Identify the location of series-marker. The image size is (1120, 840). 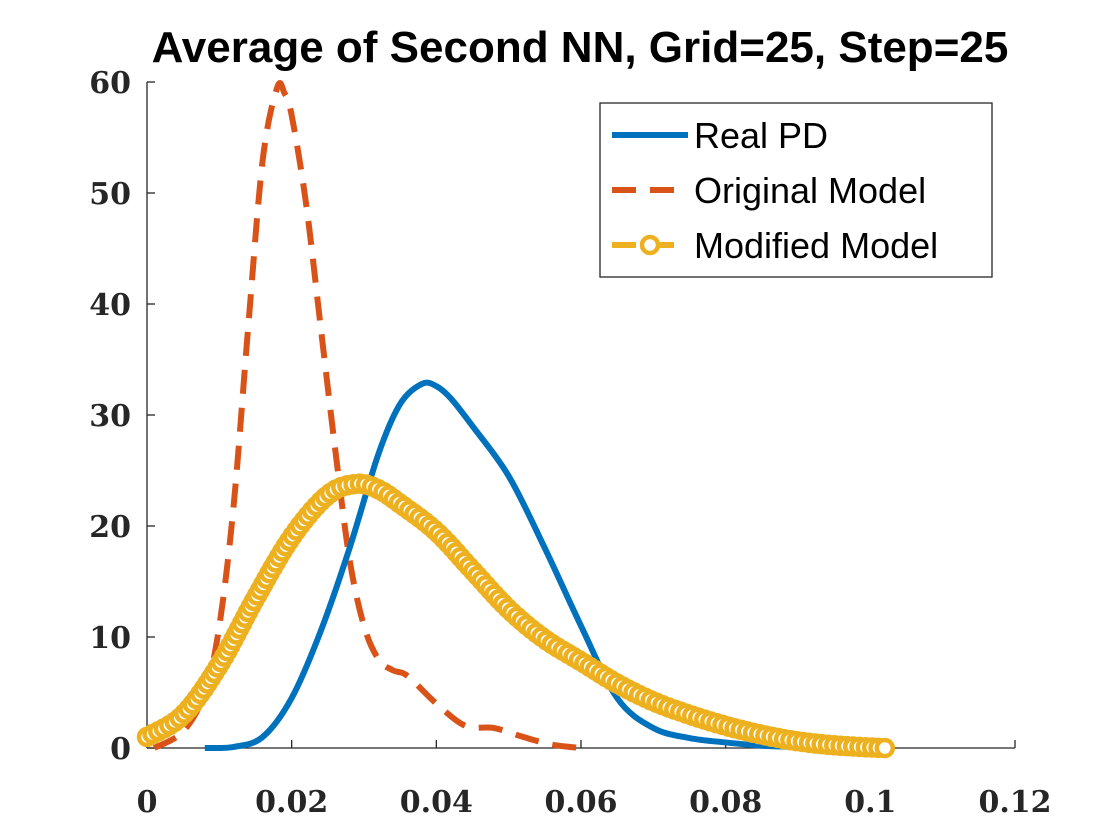
(885, 748).